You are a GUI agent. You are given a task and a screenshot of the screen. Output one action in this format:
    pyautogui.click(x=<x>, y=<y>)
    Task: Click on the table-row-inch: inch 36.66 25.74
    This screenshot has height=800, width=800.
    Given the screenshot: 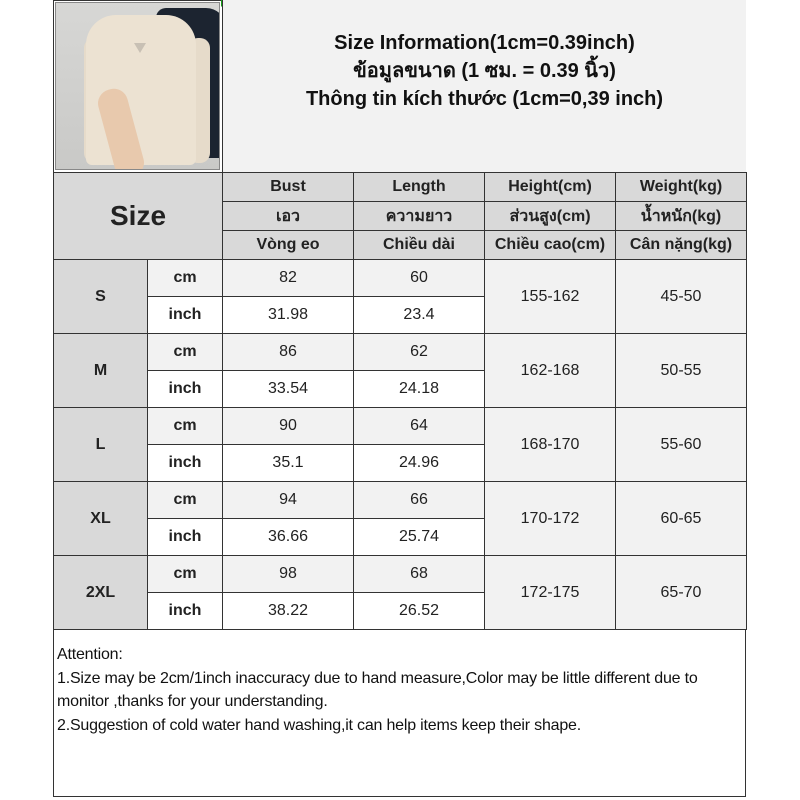 What is the action you would take?
    pyautogui.click(x=400, y=537)
    